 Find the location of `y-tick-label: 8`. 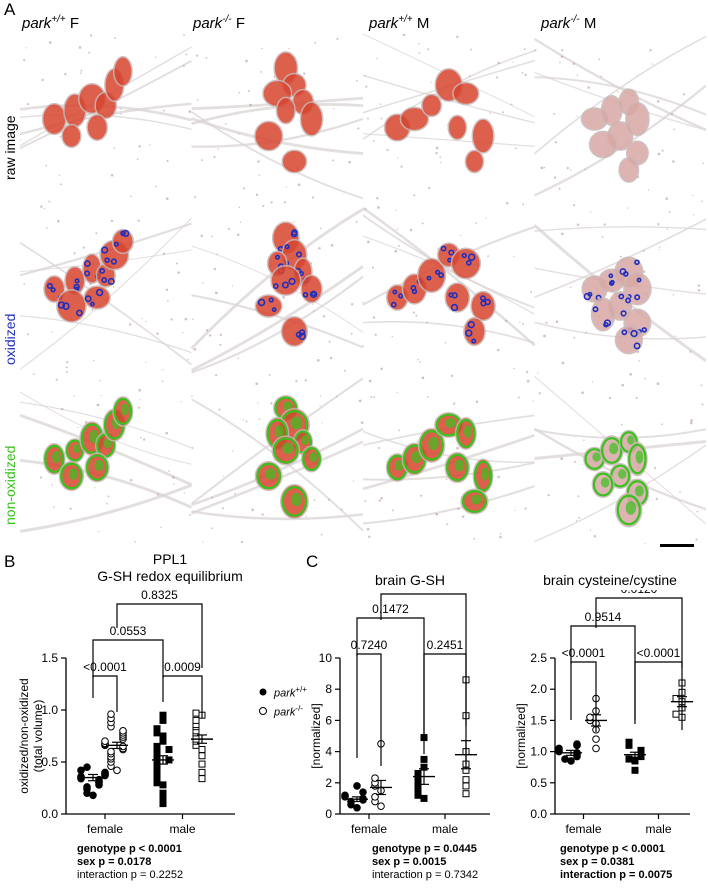

y-tick-label: 8 is located at coordinates (328, 689).